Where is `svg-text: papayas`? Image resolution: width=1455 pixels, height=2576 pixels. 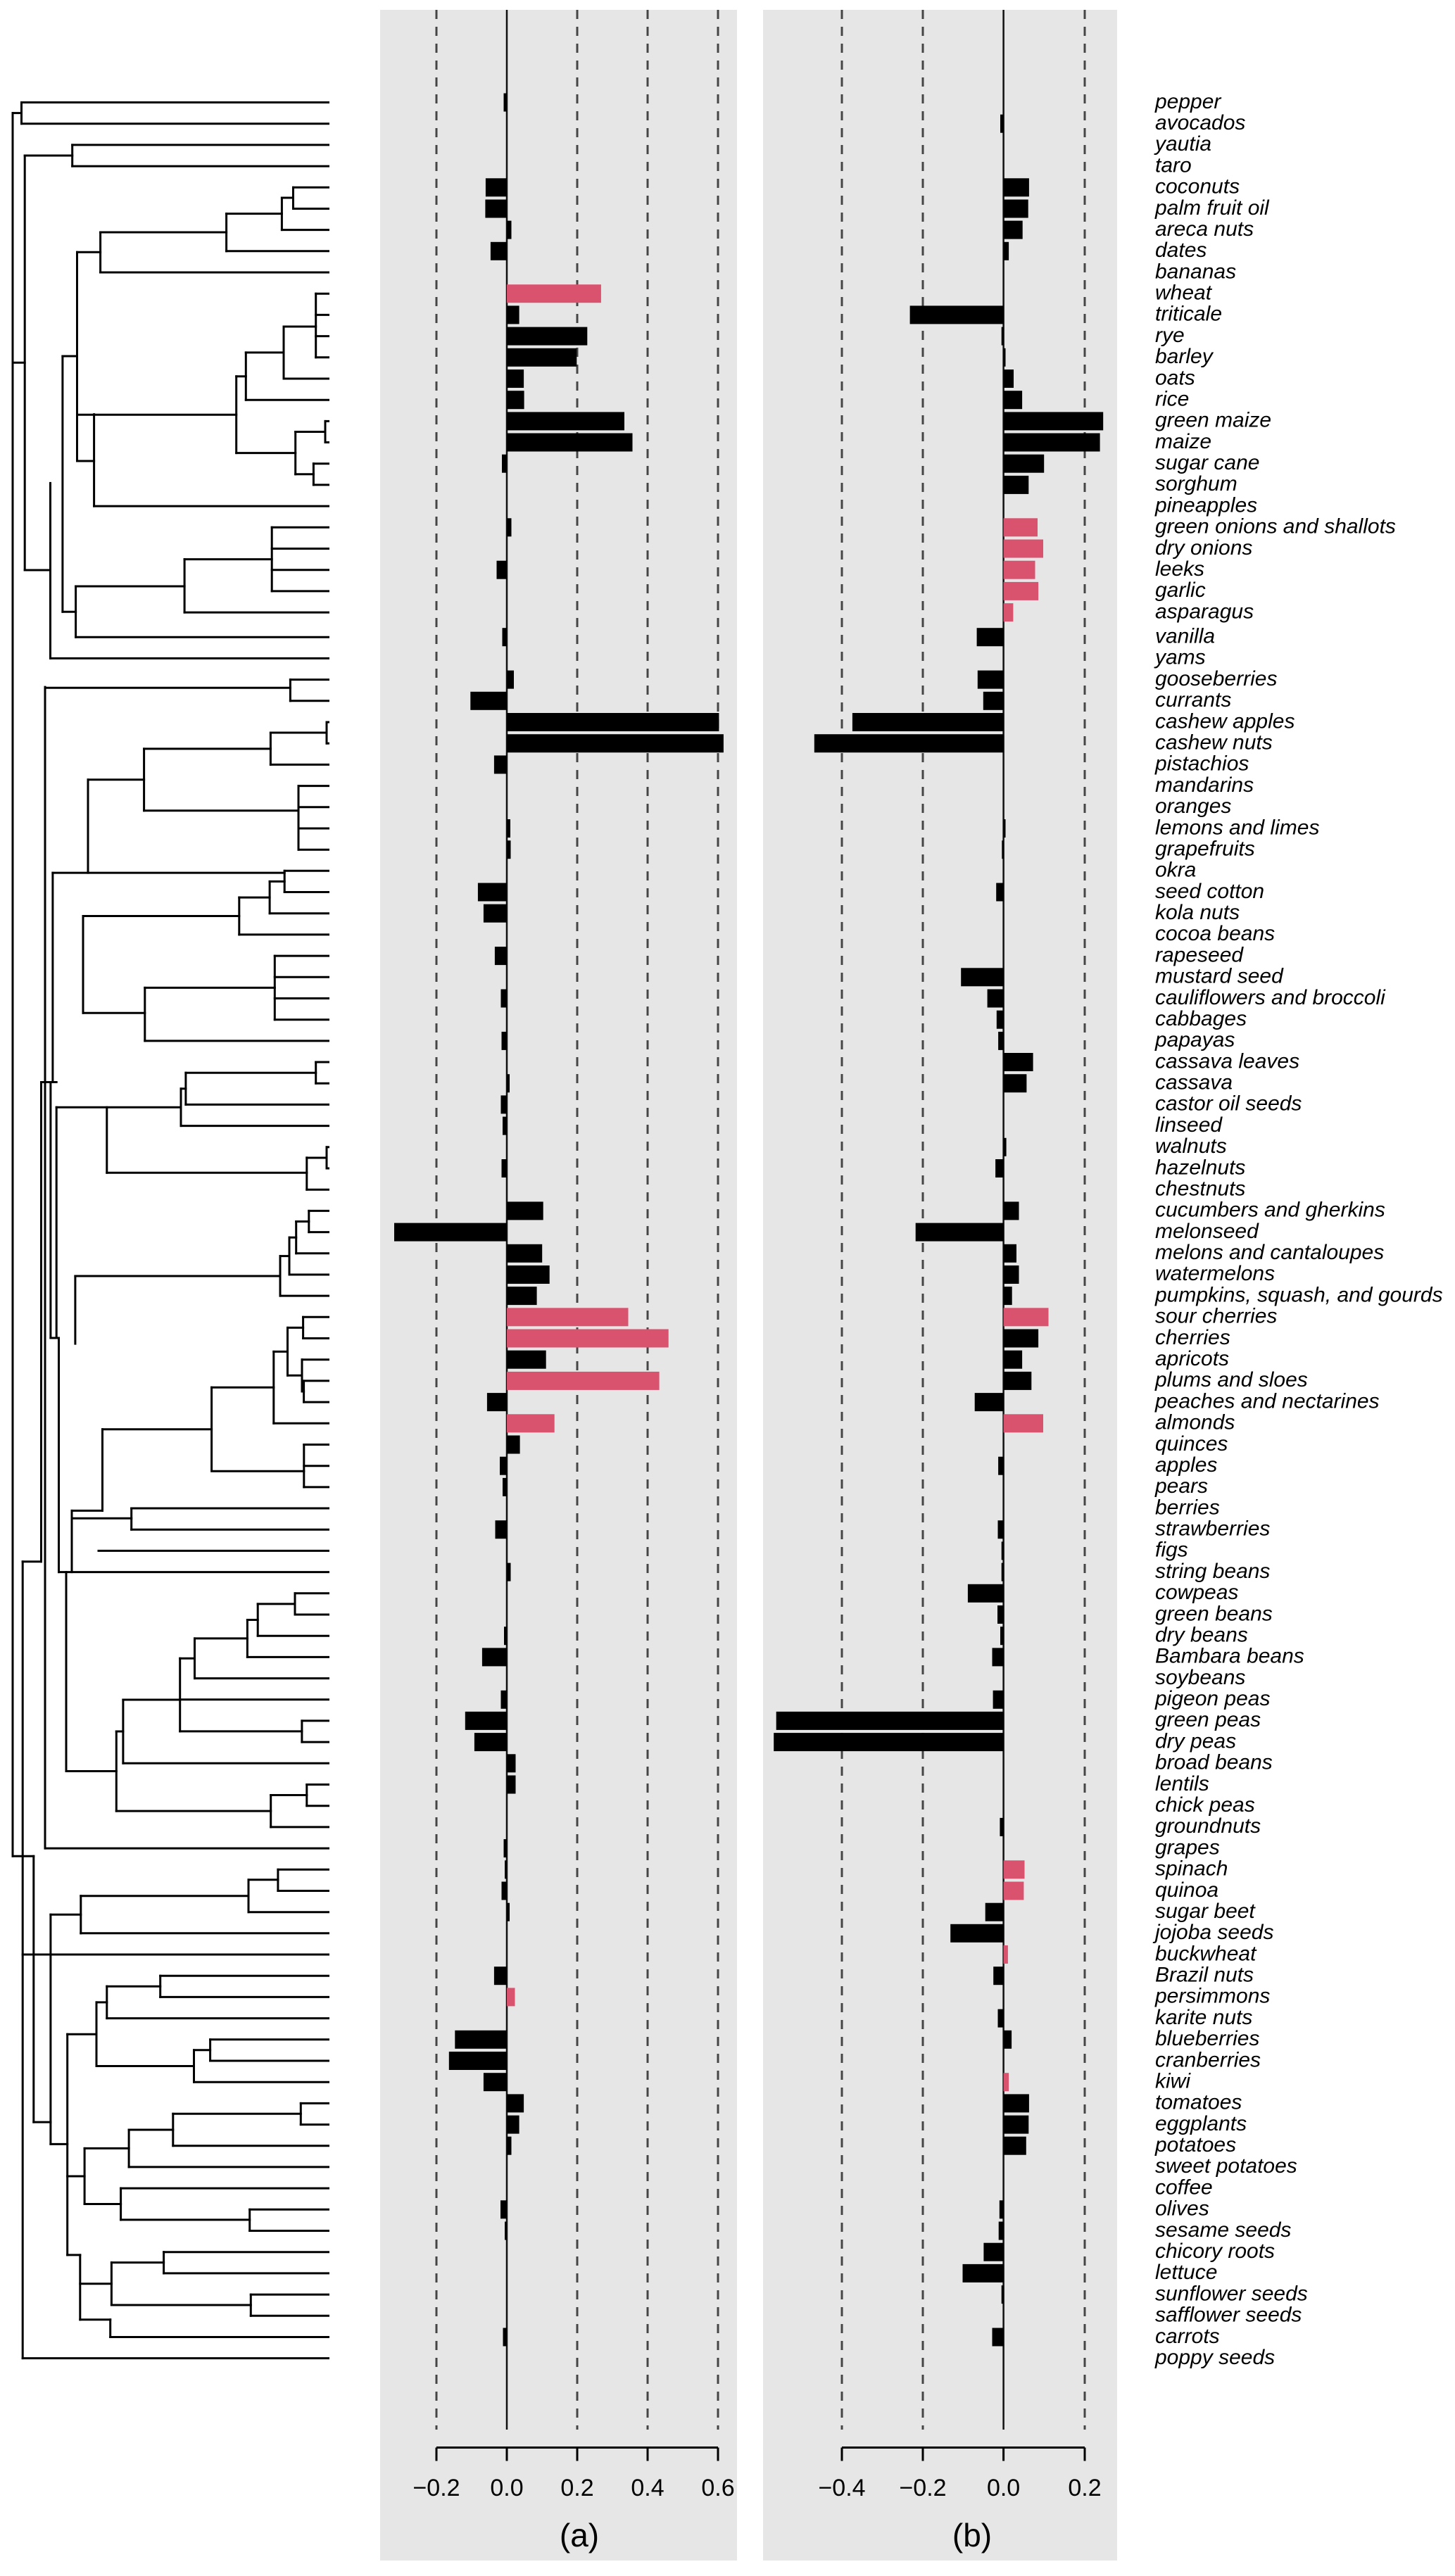 svg-text: papayas is located at coordinates (1194, 1040).